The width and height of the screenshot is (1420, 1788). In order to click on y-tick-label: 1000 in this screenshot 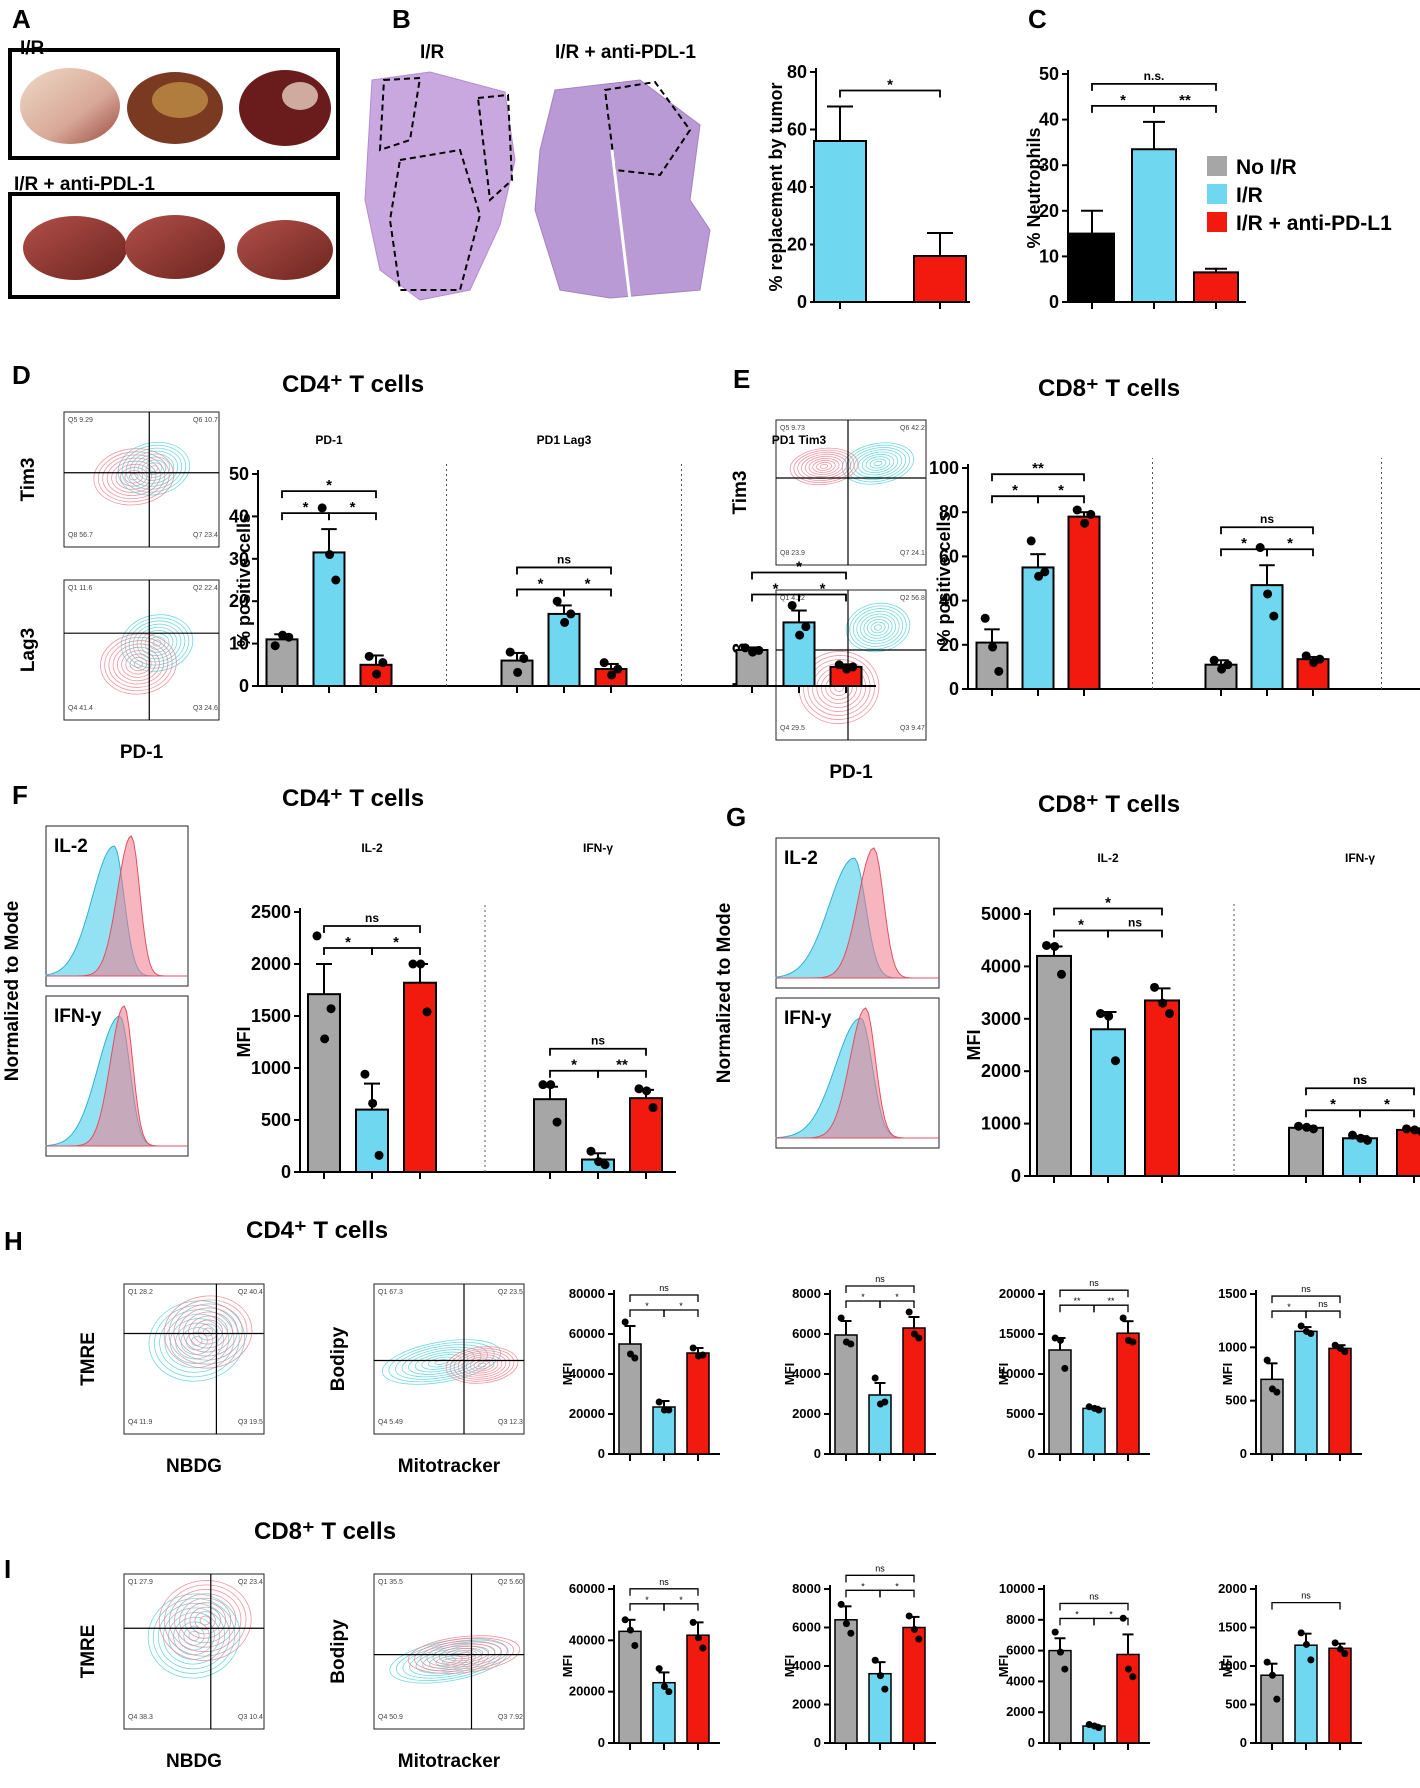, I will do `click(1232, 1665)`.